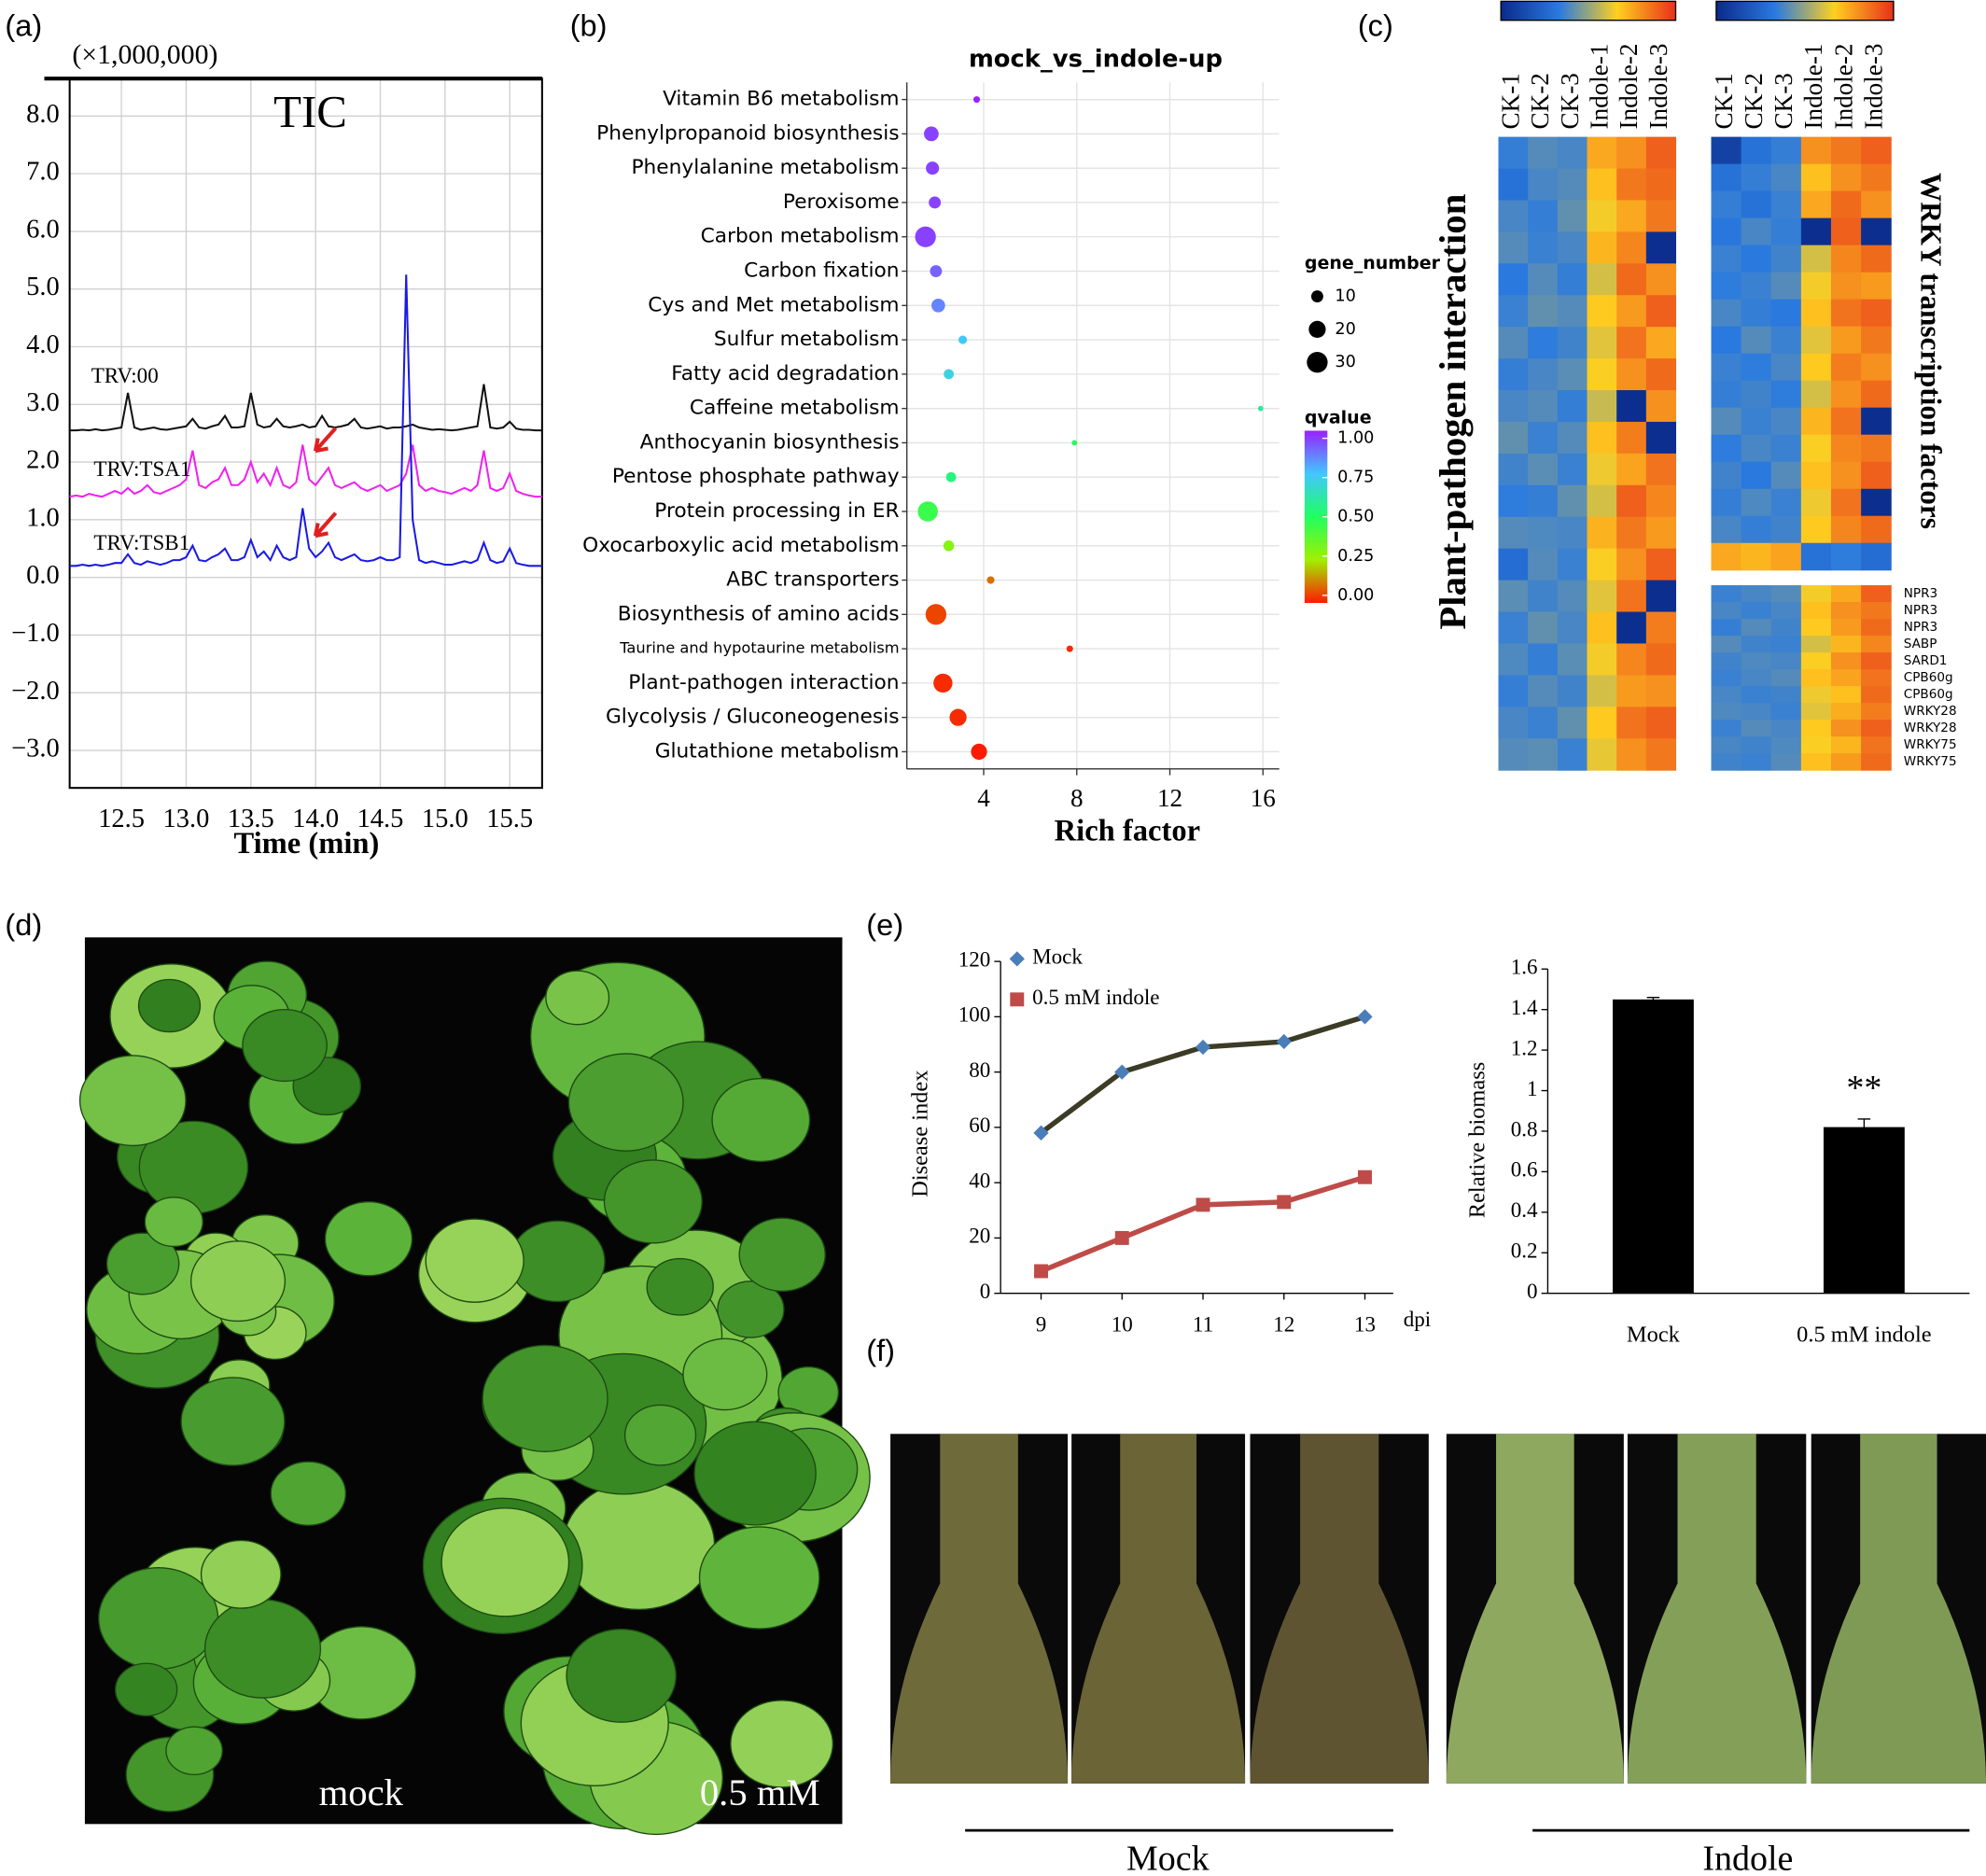  Describe the element at coordinates (1263, 798) in the screenshot. I see `x-tick-label: 16` at that location.